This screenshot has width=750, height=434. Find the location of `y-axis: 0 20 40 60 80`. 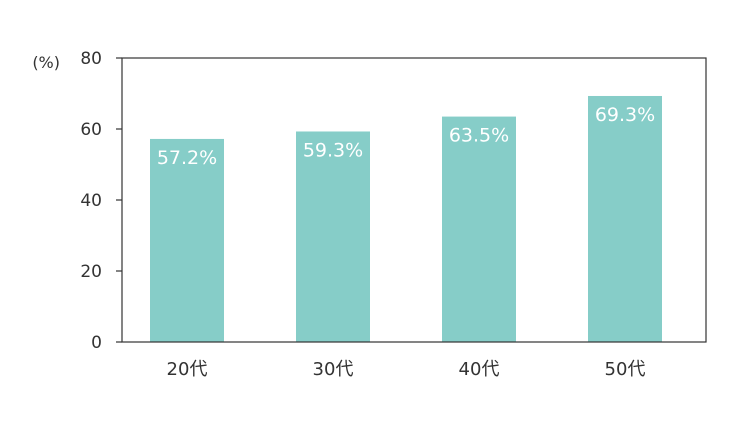

y-axis: 0 20 40 60 80 is located at coordinates (101, 201).